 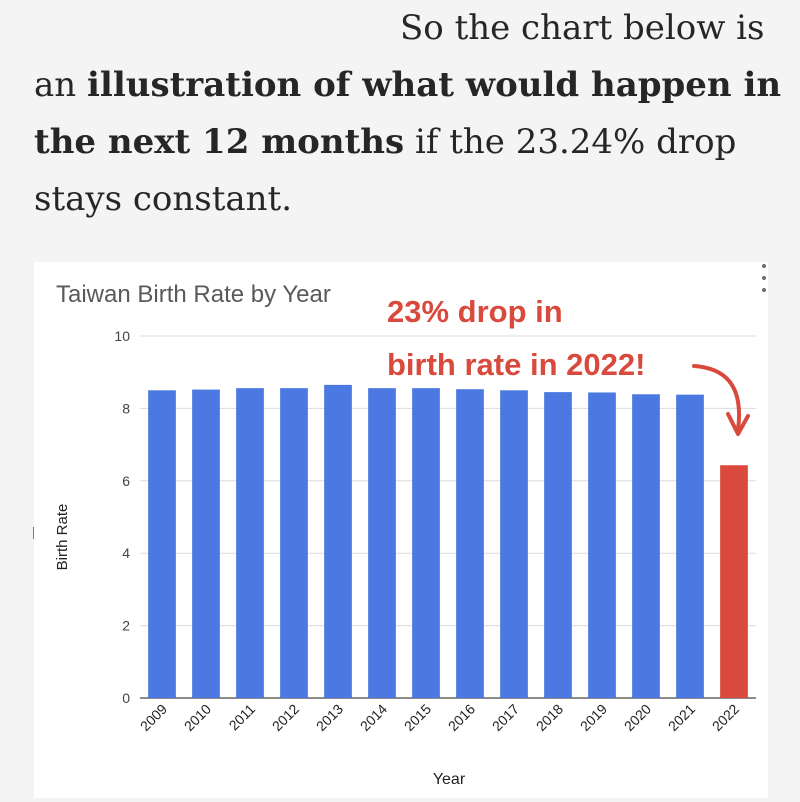 What do you see at coordinates (593, 717) in the screenshot?
I see `x-tick-label: 2019` at bounding box center [593, 717].